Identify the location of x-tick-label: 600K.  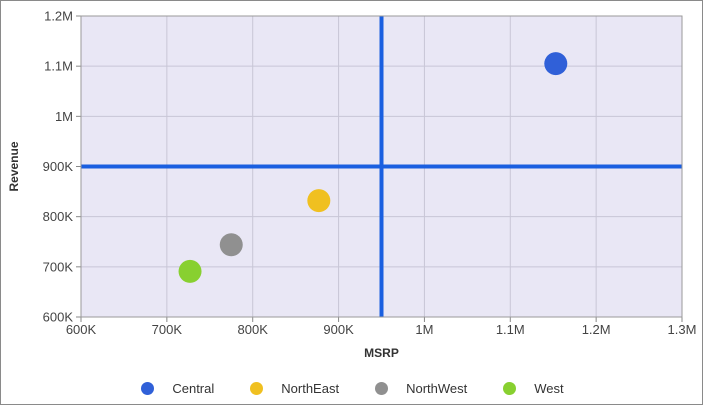
(81, 329).